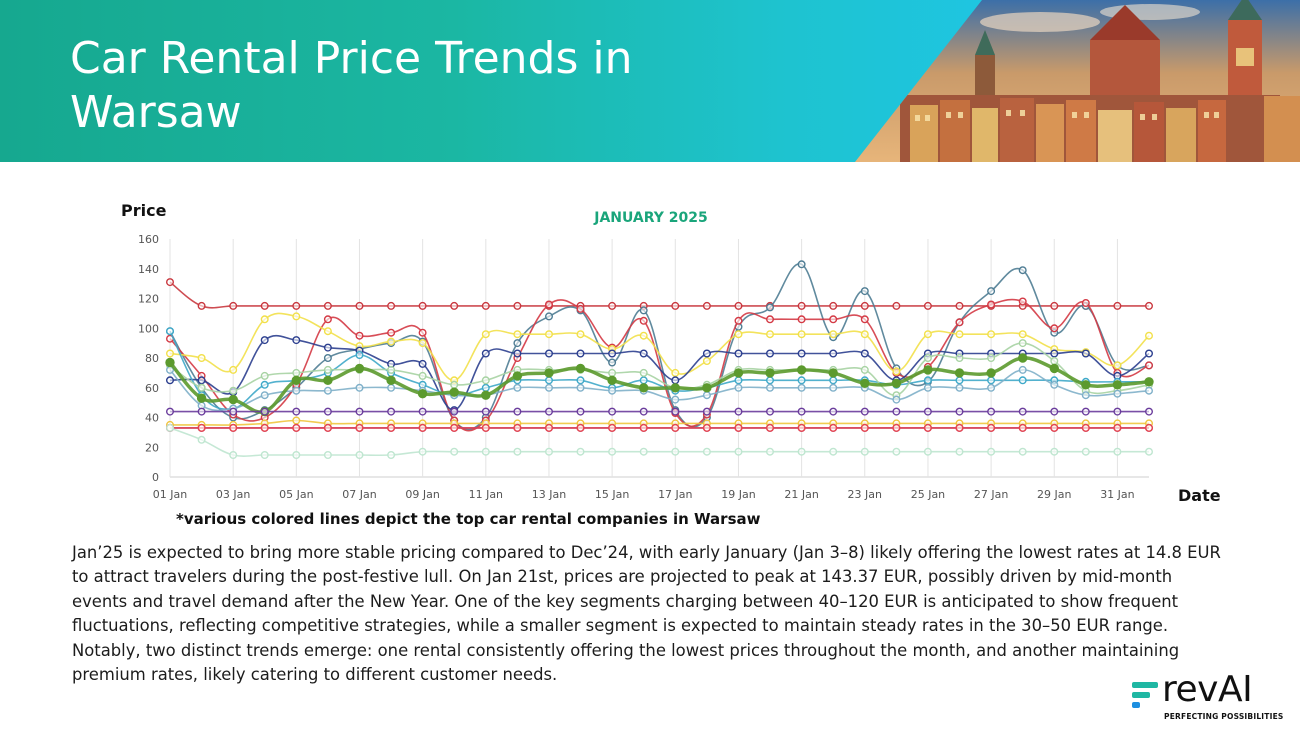 The height and width of the screenshot is (735, 1300). I want to click on x-tick-label: 27 Jan, so click(991, 494).